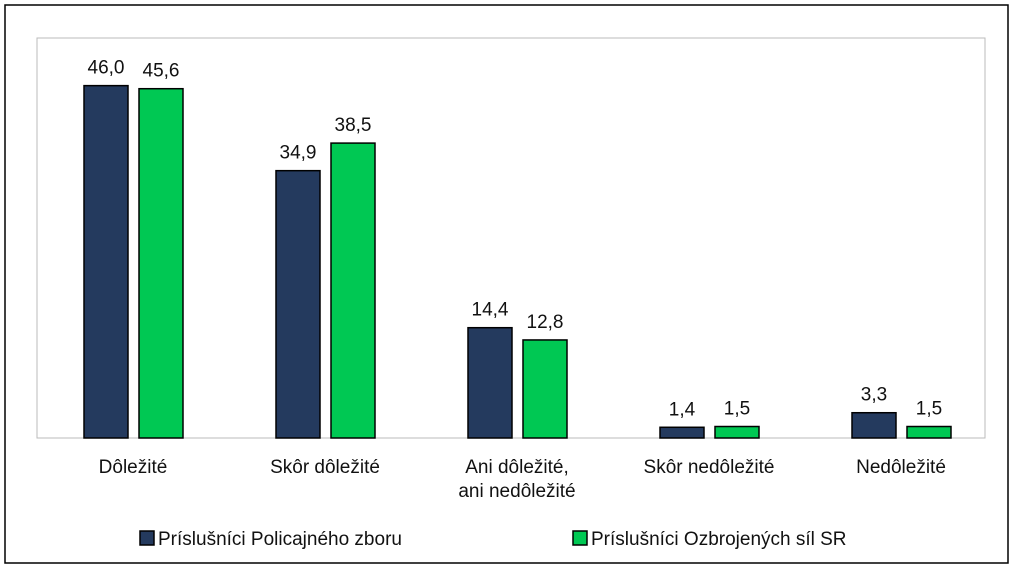 This screenshot has width=1013, height=568. Describe the element at coordinates (719, 539) in the screenshot. I see `legend-label: Príslušníci Ozbrojených síl SR` at that location.